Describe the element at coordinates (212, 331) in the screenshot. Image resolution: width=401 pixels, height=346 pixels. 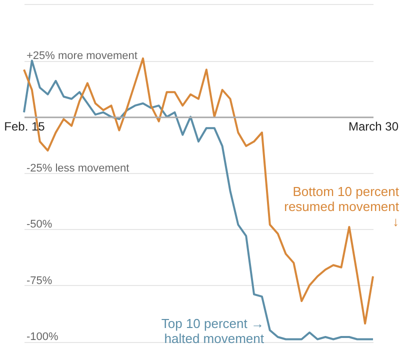
I see `series-label: Top 10 percent → halted movement` at that location.